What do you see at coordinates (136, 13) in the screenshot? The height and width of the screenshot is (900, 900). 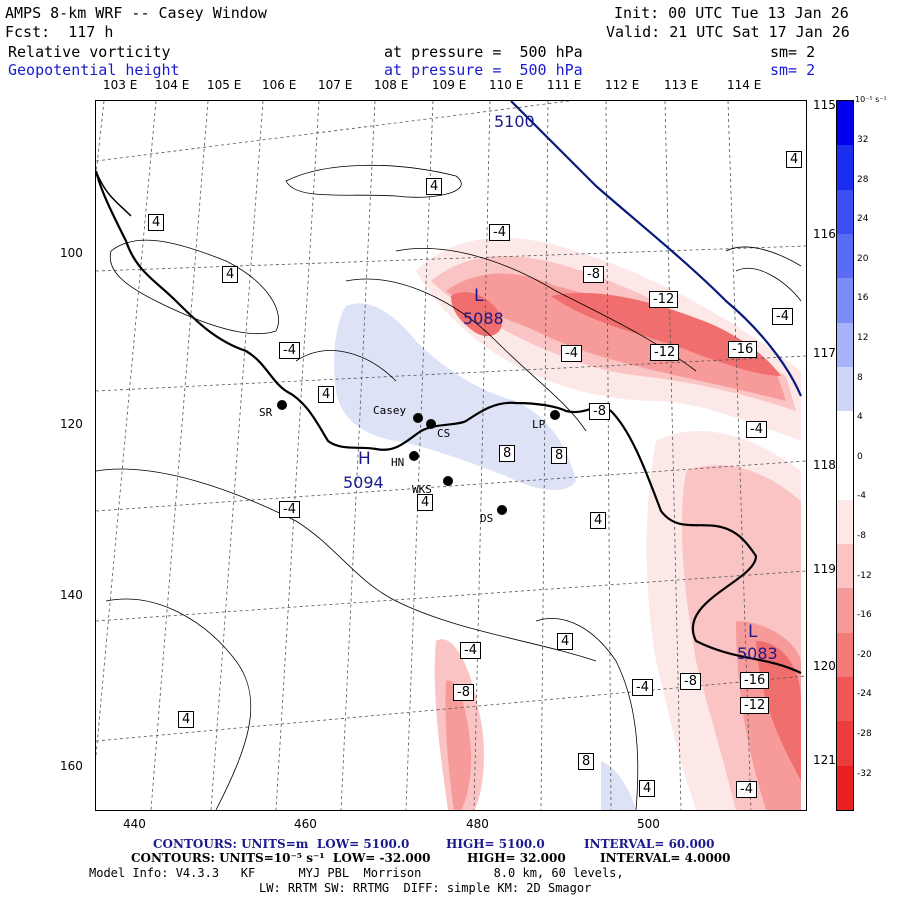 I see `app-title: AMPS 8-km WRF -- Casey Window` at bounding box center [136, 13].